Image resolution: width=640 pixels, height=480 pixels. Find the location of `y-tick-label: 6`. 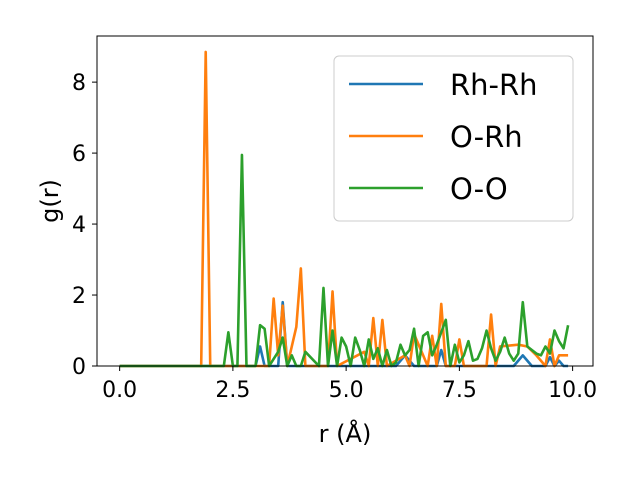

y-tick-label: 6 is located at coordinates (79, 154).